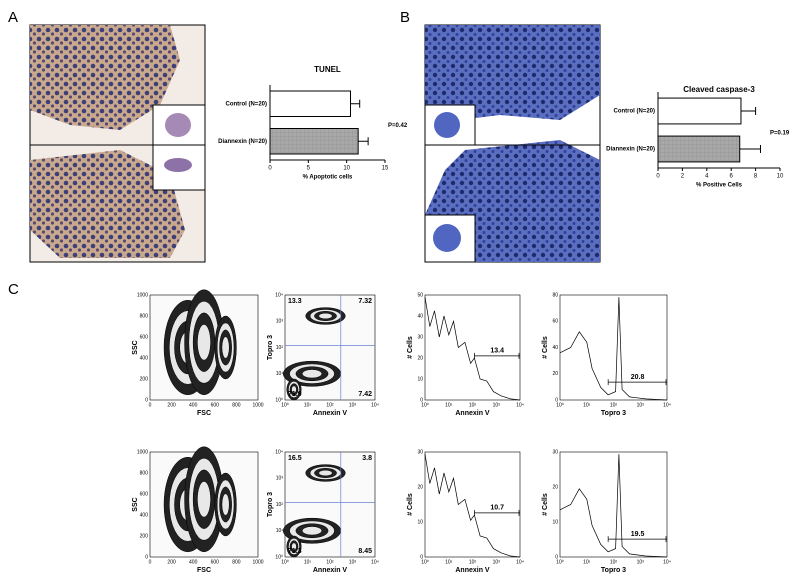  Describe the element at coordinates (279, 400) in the screenshot. I see `y-tick-label: 10⁰` at that location.